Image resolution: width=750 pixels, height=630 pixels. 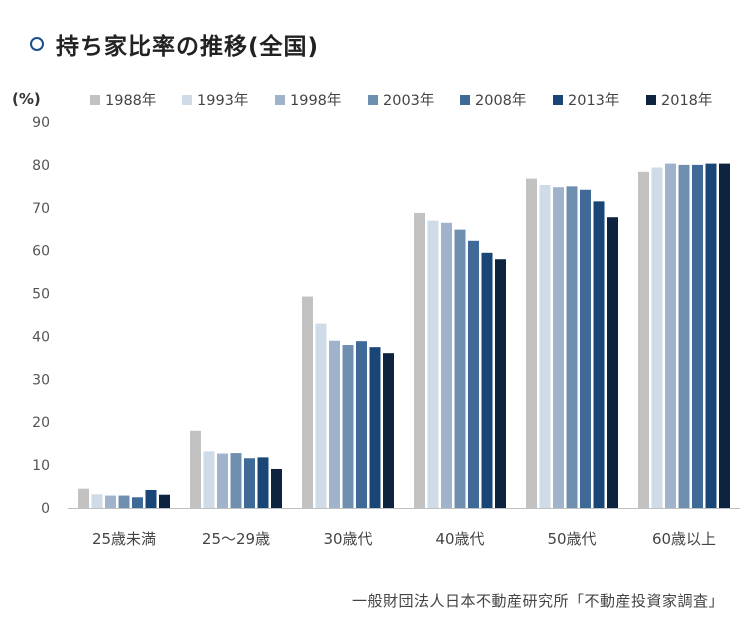 What do you see at coordinates (684, 539) in the screenshot?
I see `x-category-label: 60歳以上` at bounding box center [684, 539].